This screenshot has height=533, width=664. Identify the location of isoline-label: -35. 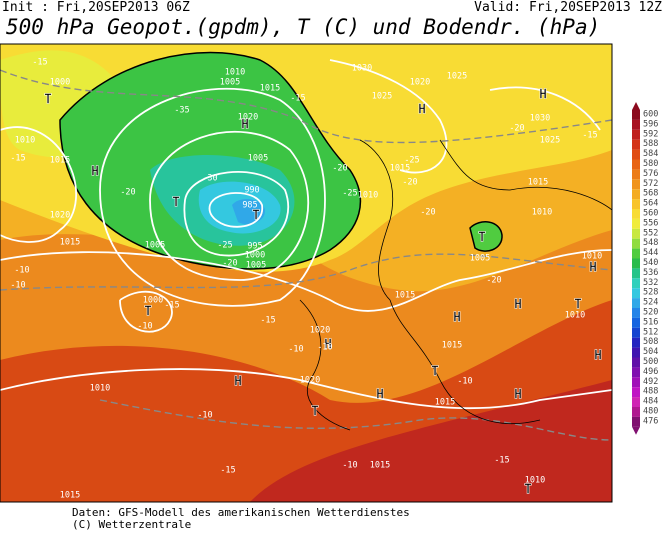
(181, 111).